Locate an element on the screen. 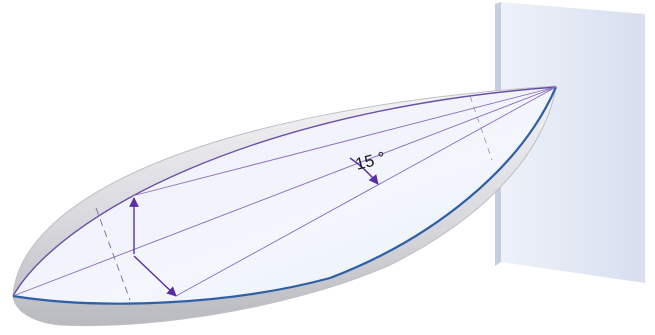 Image resolution: width=655 pixels, height=335 pixels. dashed-center-line is located at coordinates (113, 254).